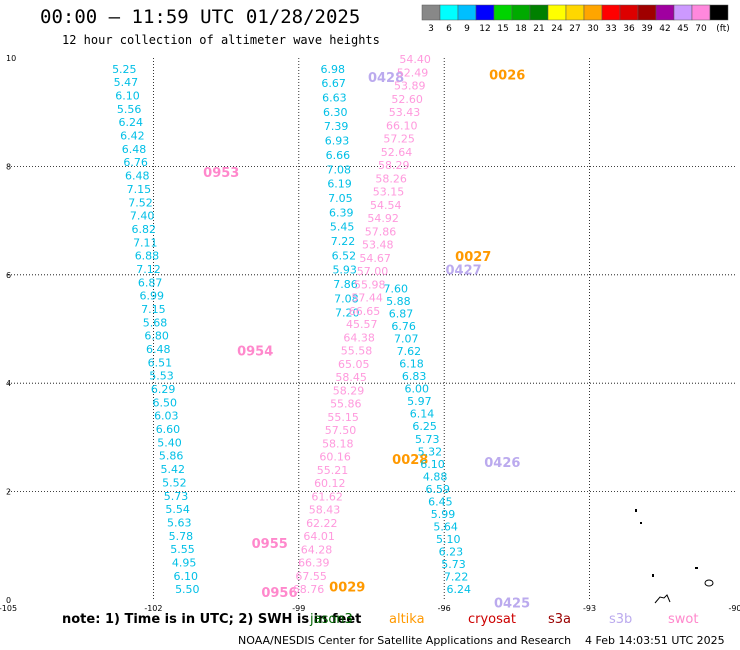  Describe the element at coordinates (375, 258) in the screenshot. I see `wave-height-value: 54.67` at that location.